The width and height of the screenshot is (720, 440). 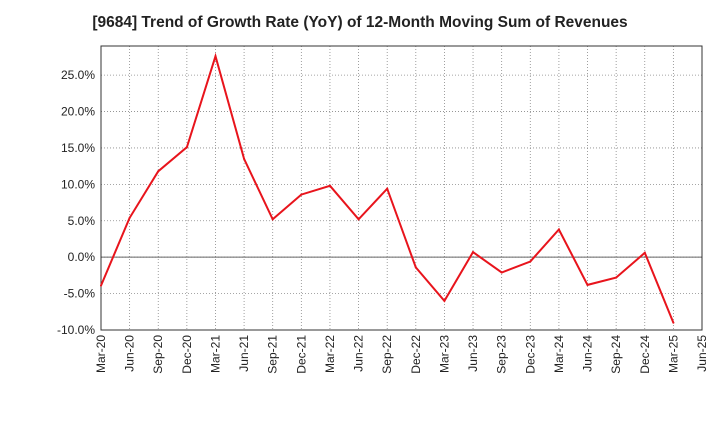 What do you see at coordinates (359, 353) in the screenshot?
I see `x-tick-label: Jun-22` at bounding box center [359, 353].